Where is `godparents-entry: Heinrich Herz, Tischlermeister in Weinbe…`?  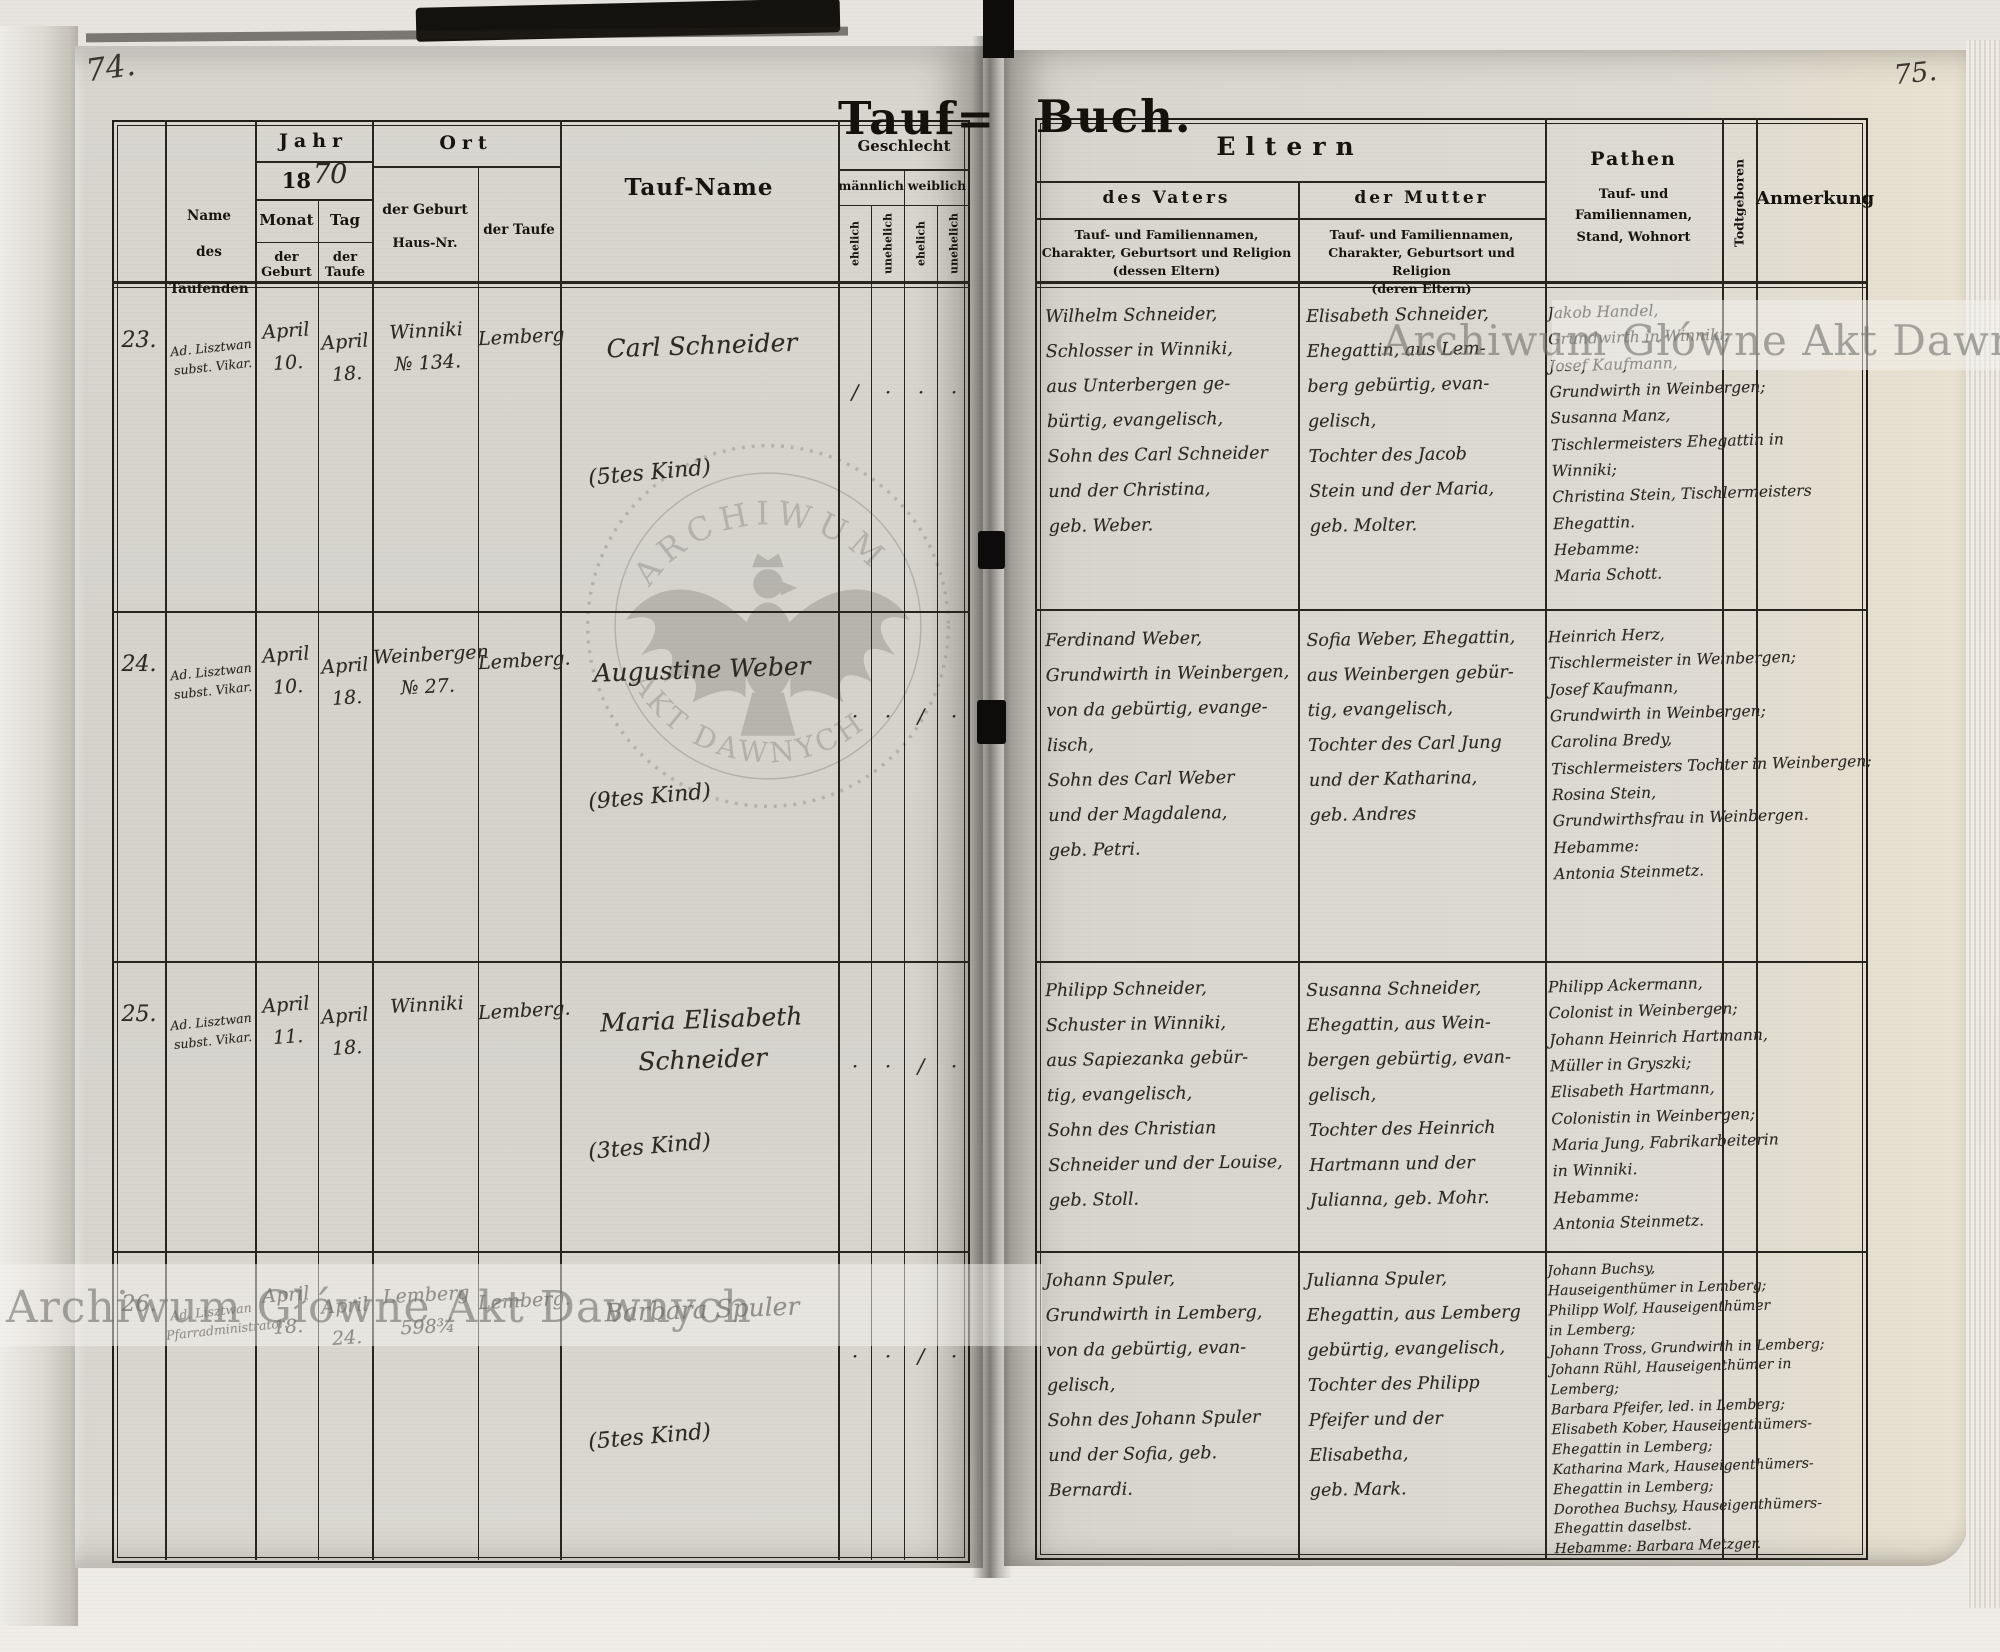 godparents-entry: Heinrich Herz, Tischlermeister in Weinbe… is located at coordinates (1709, 754).